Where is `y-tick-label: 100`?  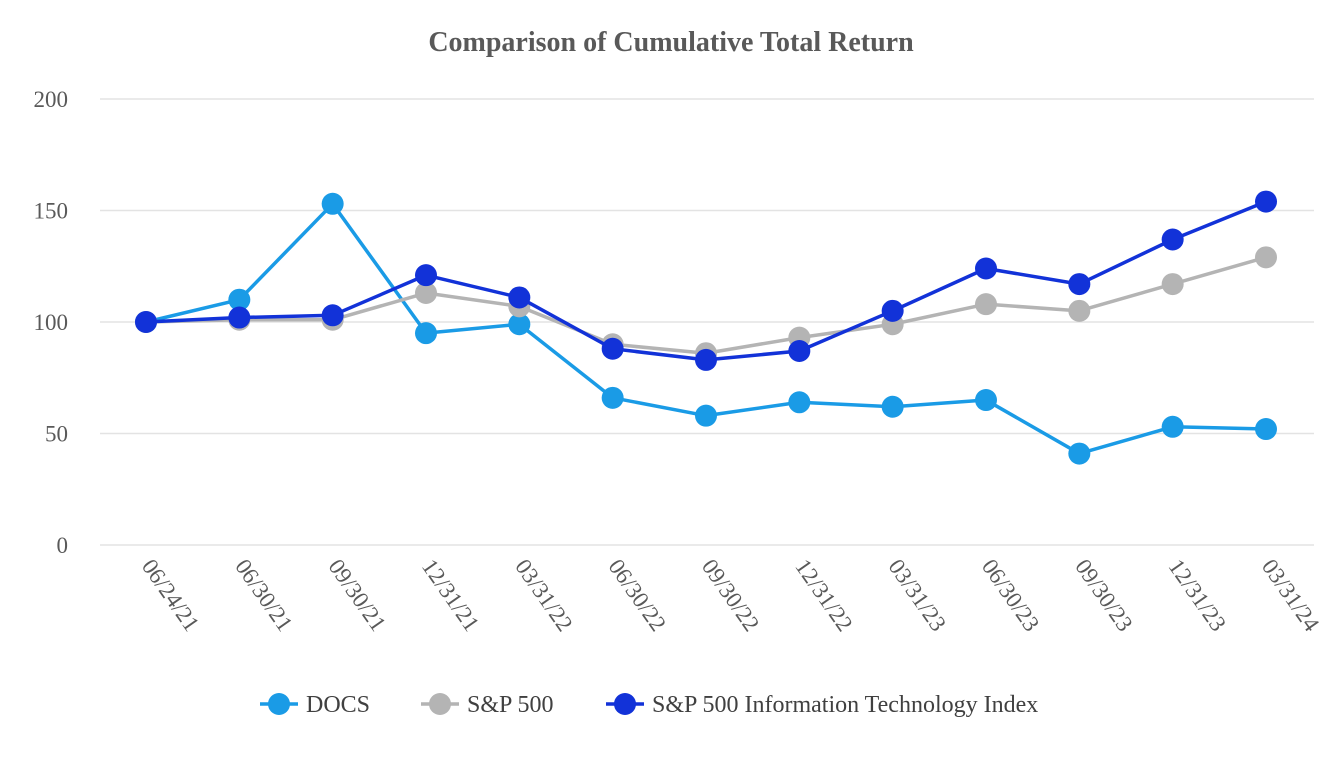
y-tick-label: 100 is located at coordinates (51, 322).